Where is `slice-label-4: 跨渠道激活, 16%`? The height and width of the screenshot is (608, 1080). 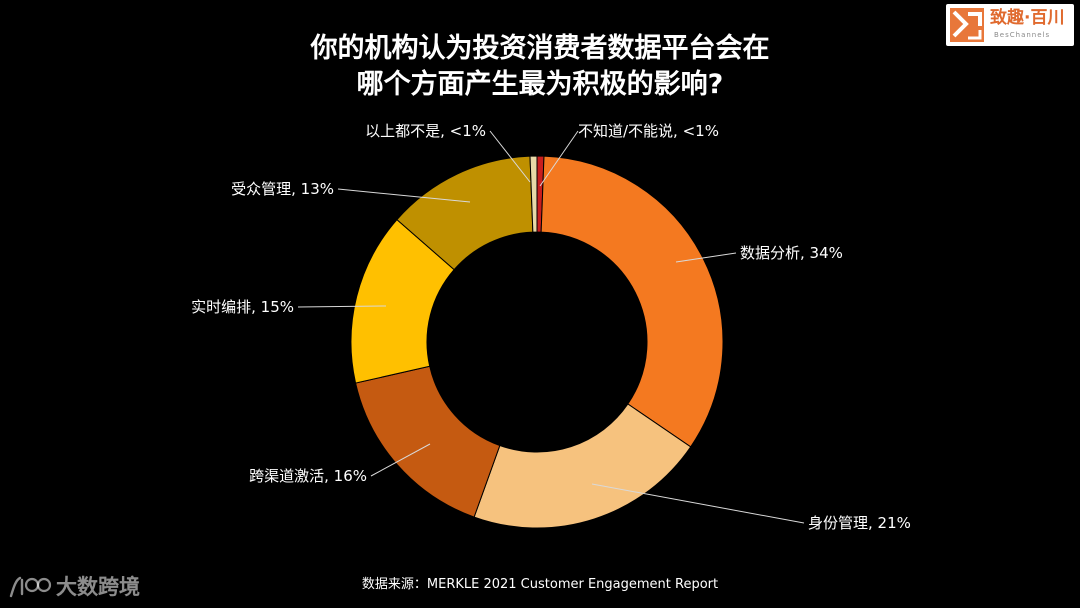 slice-label-4: 跨渠道激活, 16% is located at coordinates (308, 476).